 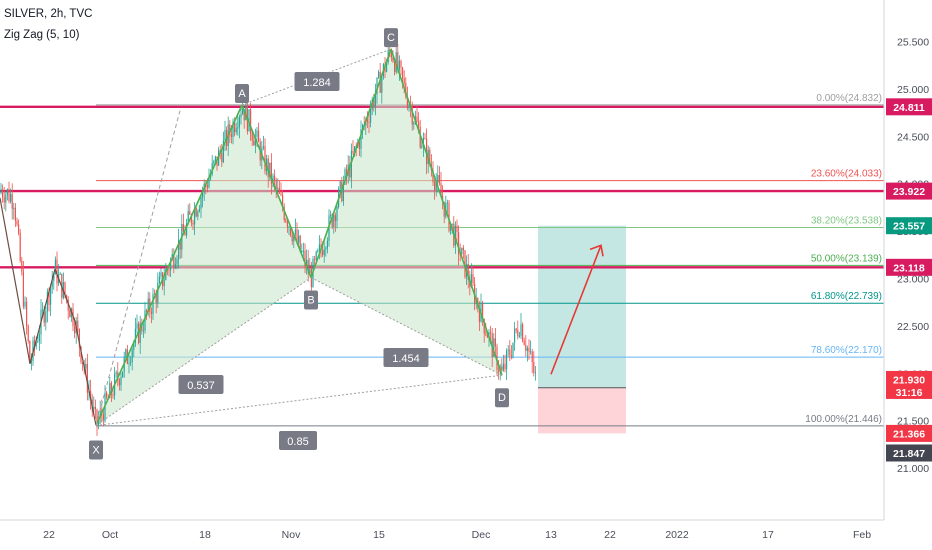 What do you see at coordinates (909, 454) in the screenshot?
I see `price-badge-value: 21.847` at bounding box center [909, 454].